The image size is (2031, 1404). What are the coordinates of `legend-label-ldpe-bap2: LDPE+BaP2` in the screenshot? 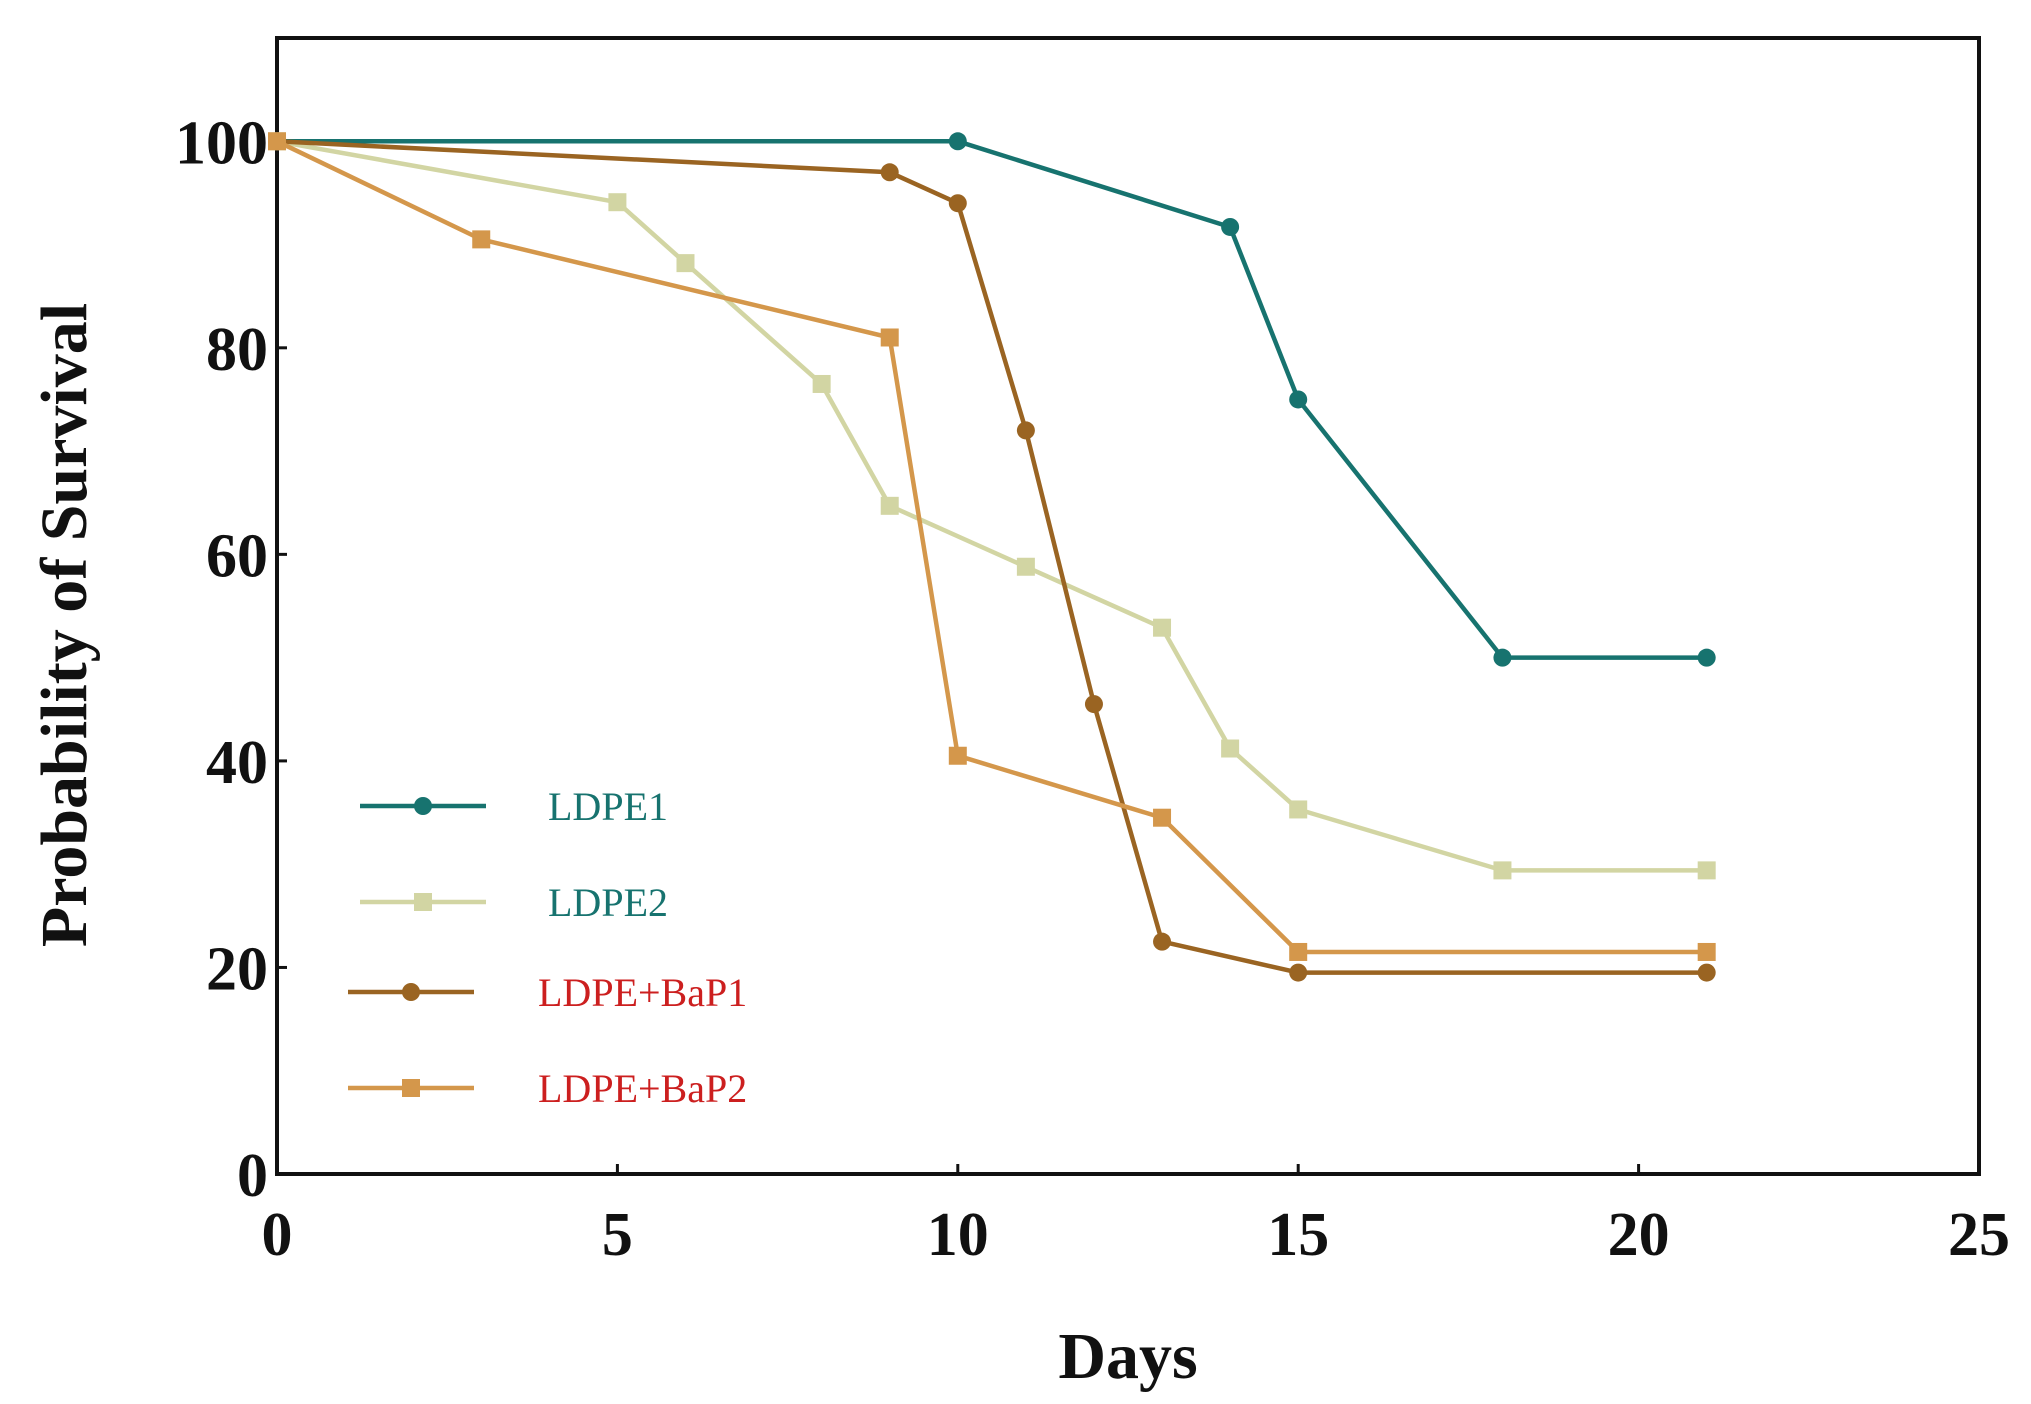 It's located at (642, 1088).